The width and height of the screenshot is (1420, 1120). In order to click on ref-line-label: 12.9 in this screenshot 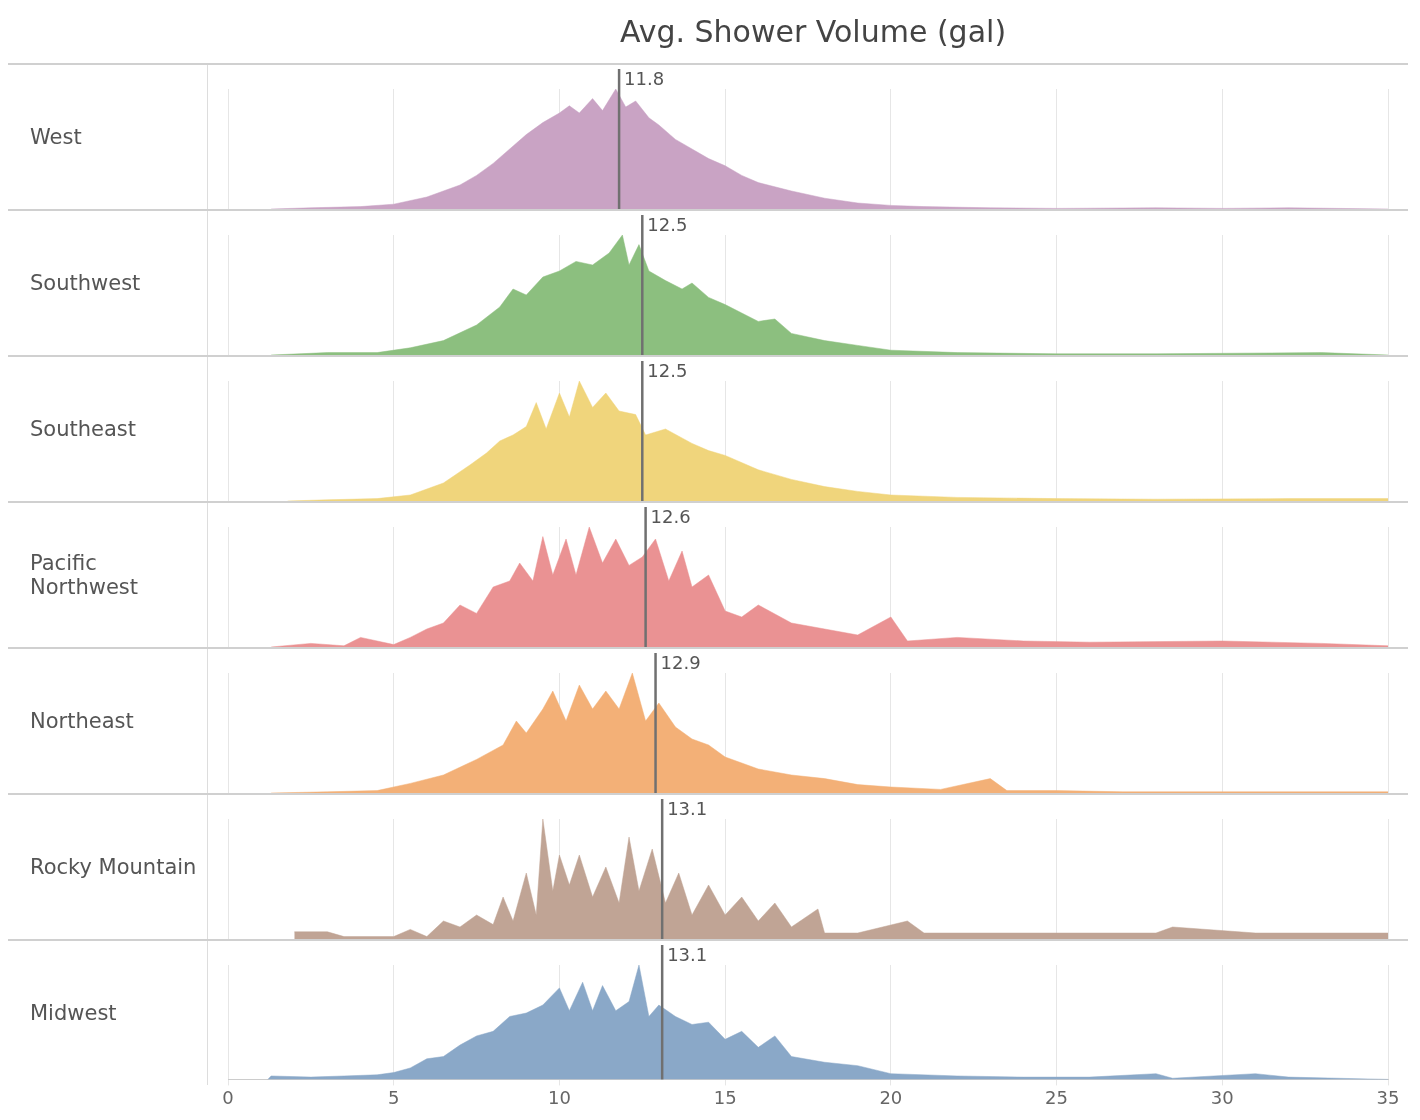, I will do `click(680, 662)`.